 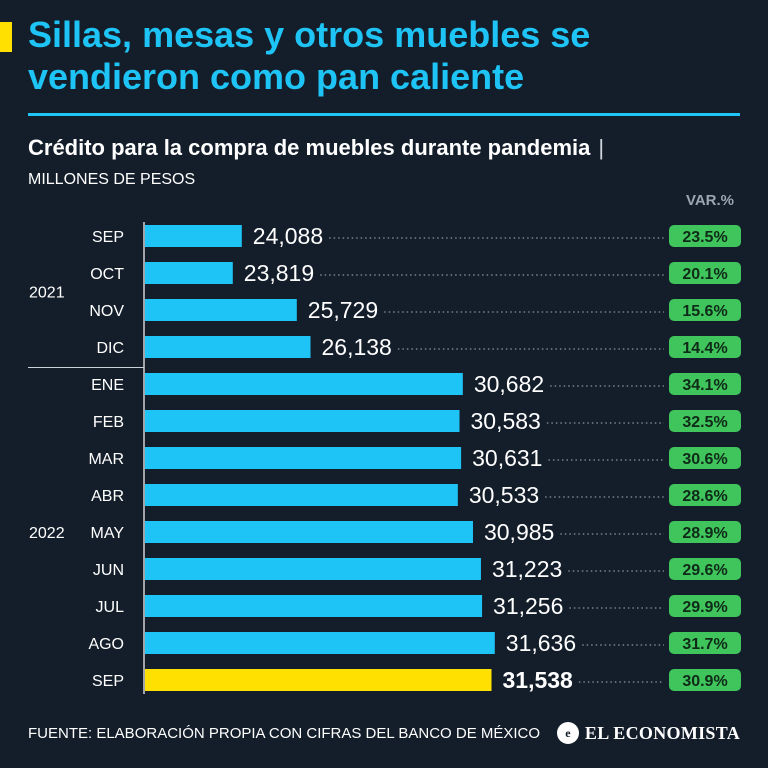 I want to click on category-label: ABR, so click(x=107, y=496).